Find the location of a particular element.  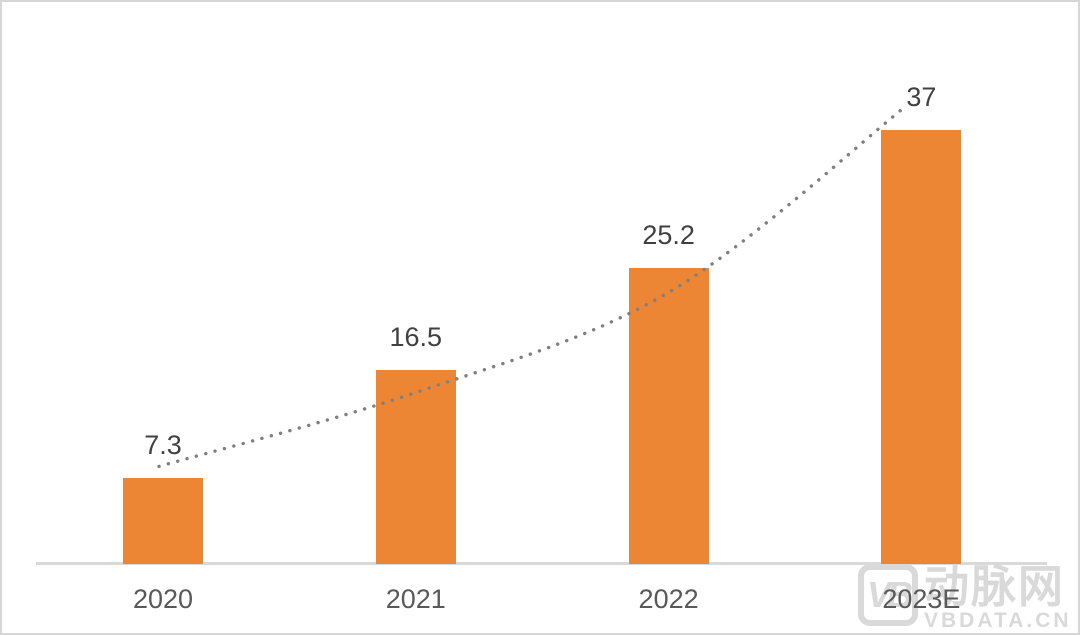

watermark-url-text: VBDATA.CN is located at coordinates (998, 620).